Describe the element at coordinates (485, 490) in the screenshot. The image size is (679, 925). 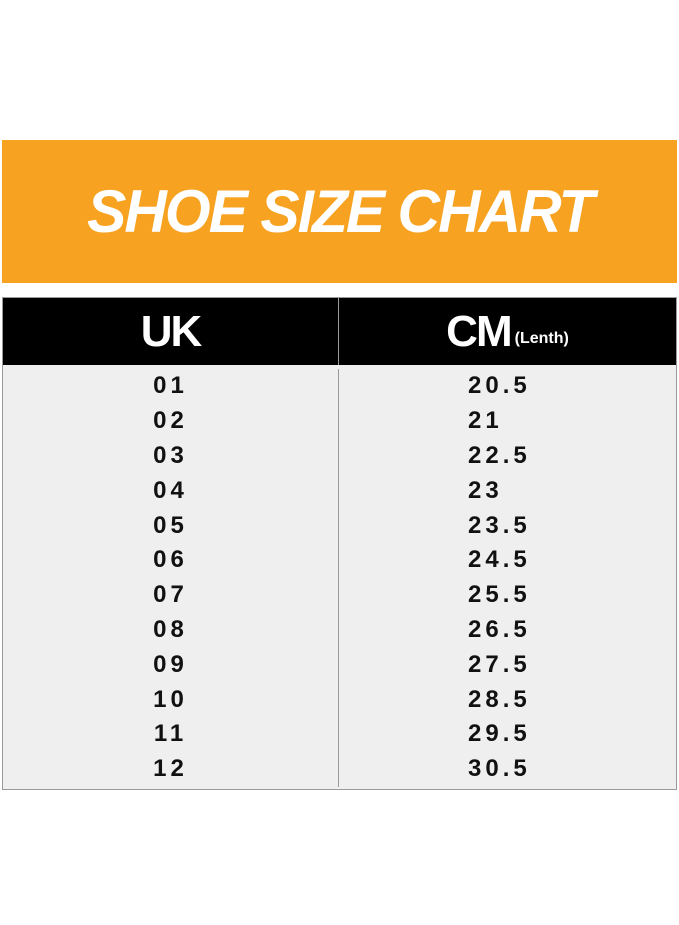
I see `cm-cell: 23` at that location.